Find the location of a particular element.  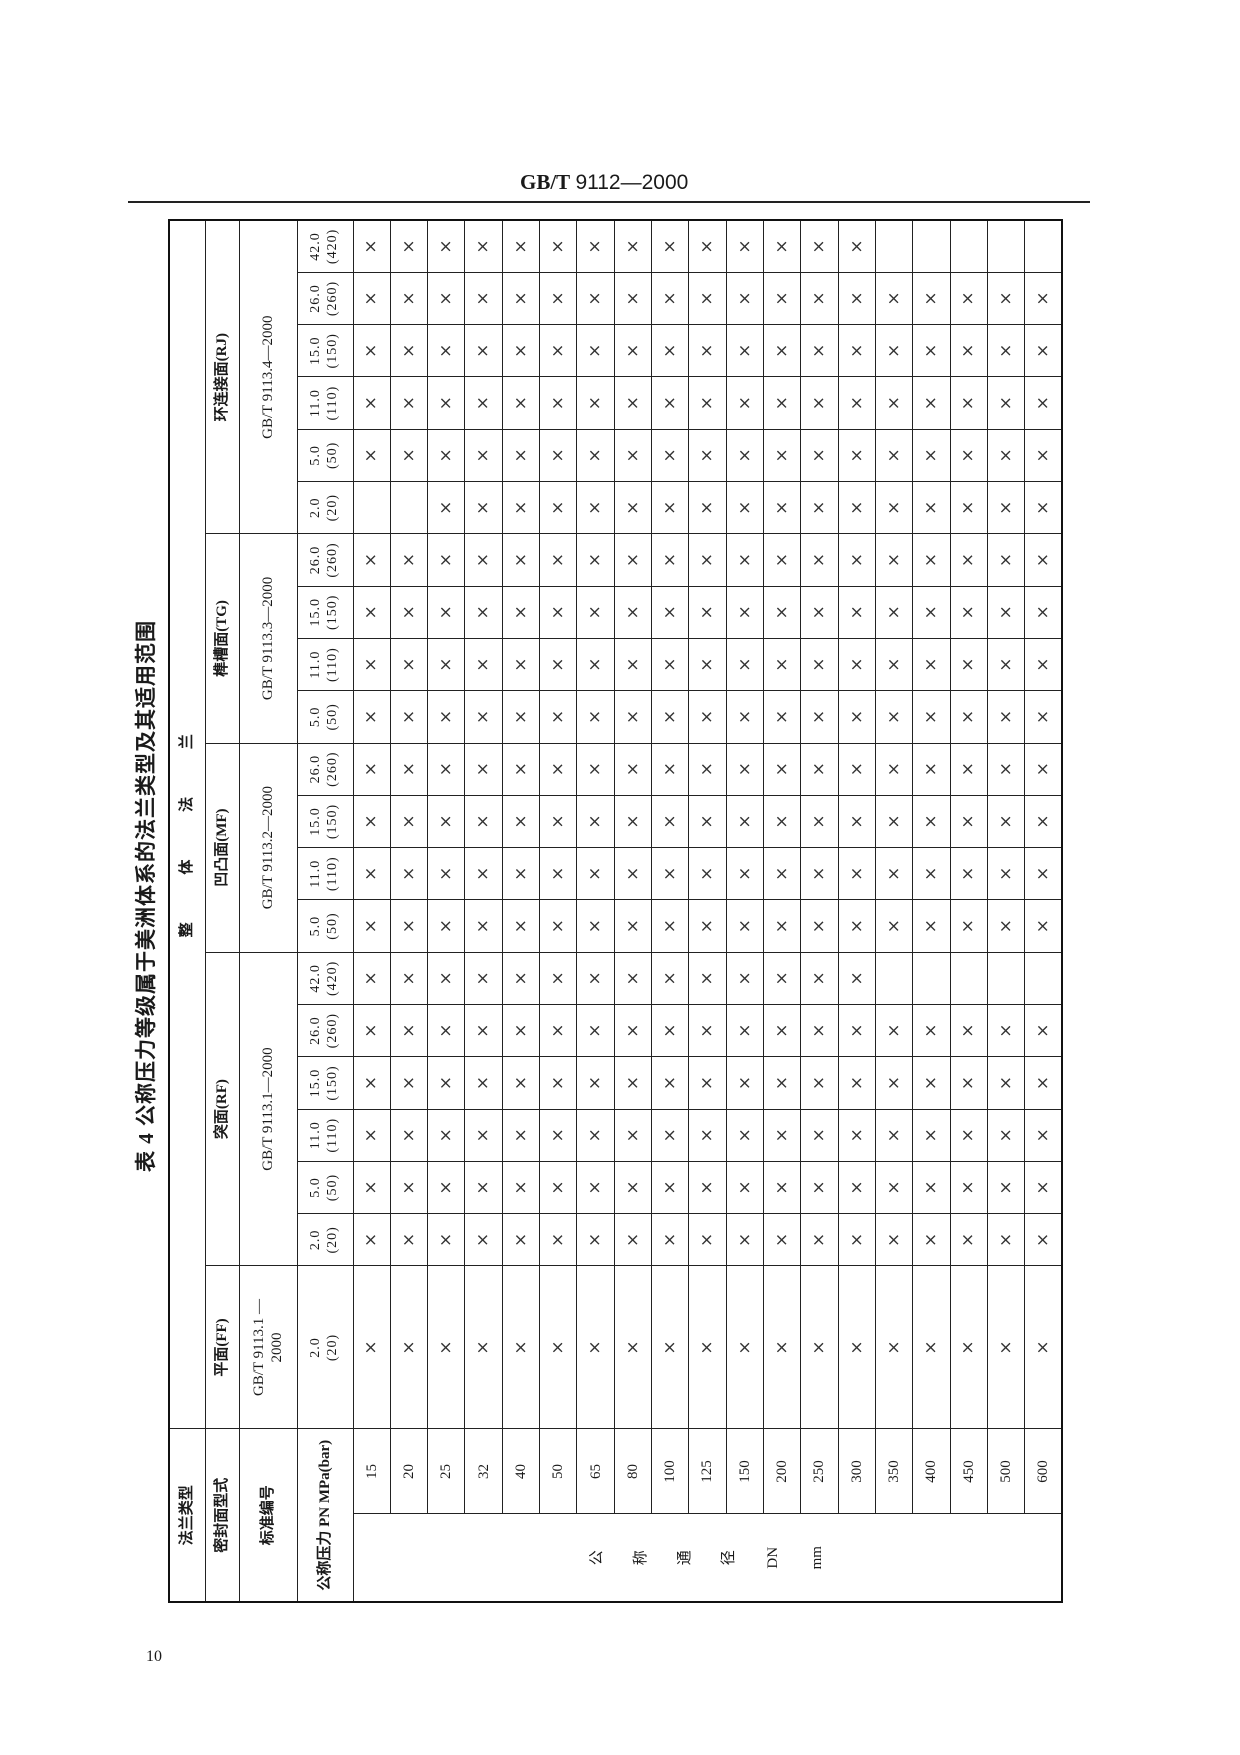

table-row: 150 × × × × × × × × × × × × × × × × × × × × × is located at coordinates (745, 911).